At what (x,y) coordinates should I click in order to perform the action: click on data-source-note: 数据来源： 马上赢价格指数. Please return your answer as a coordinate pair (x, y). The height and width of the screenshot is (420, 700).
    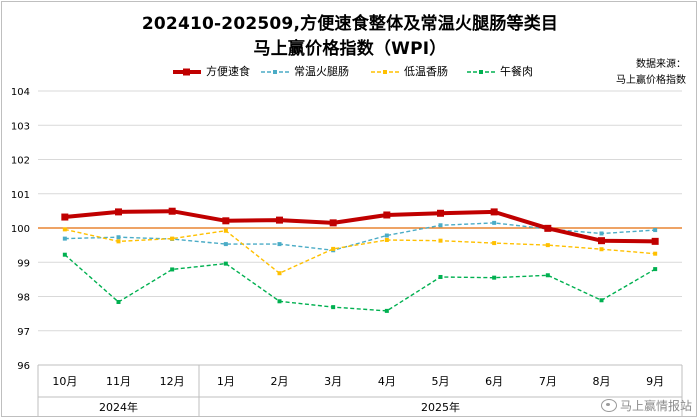
    Looking at the image, I should click on (651, 73).